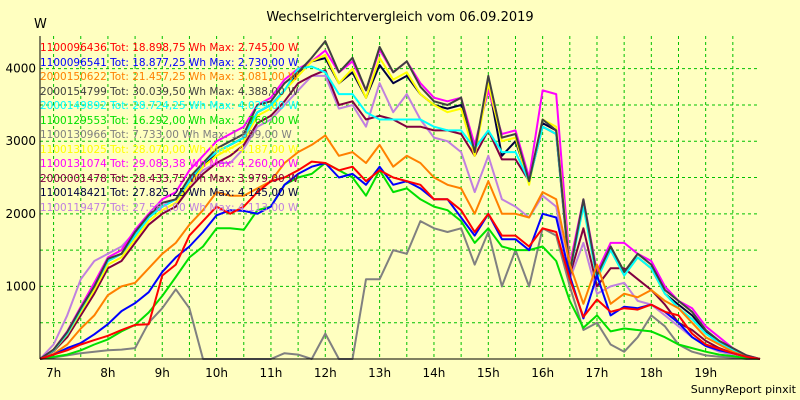 This screenshot has width=800, height=400. Describe the element at coordinates (216, 373) in the screenshot. I see `x-tick-label: 10h` at that location.